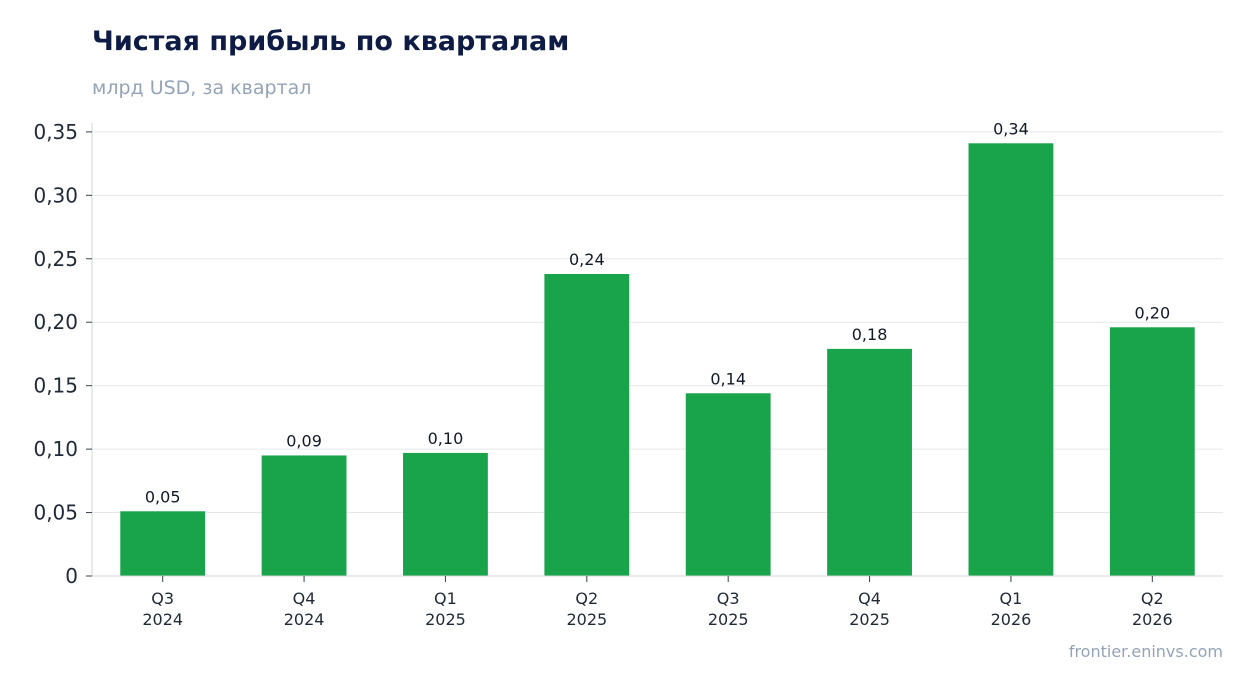 The image size is (1254, 693). Describe the element at coordinates (1011, 128) in the screenshot. I see `data-label: 0,34` at that location.